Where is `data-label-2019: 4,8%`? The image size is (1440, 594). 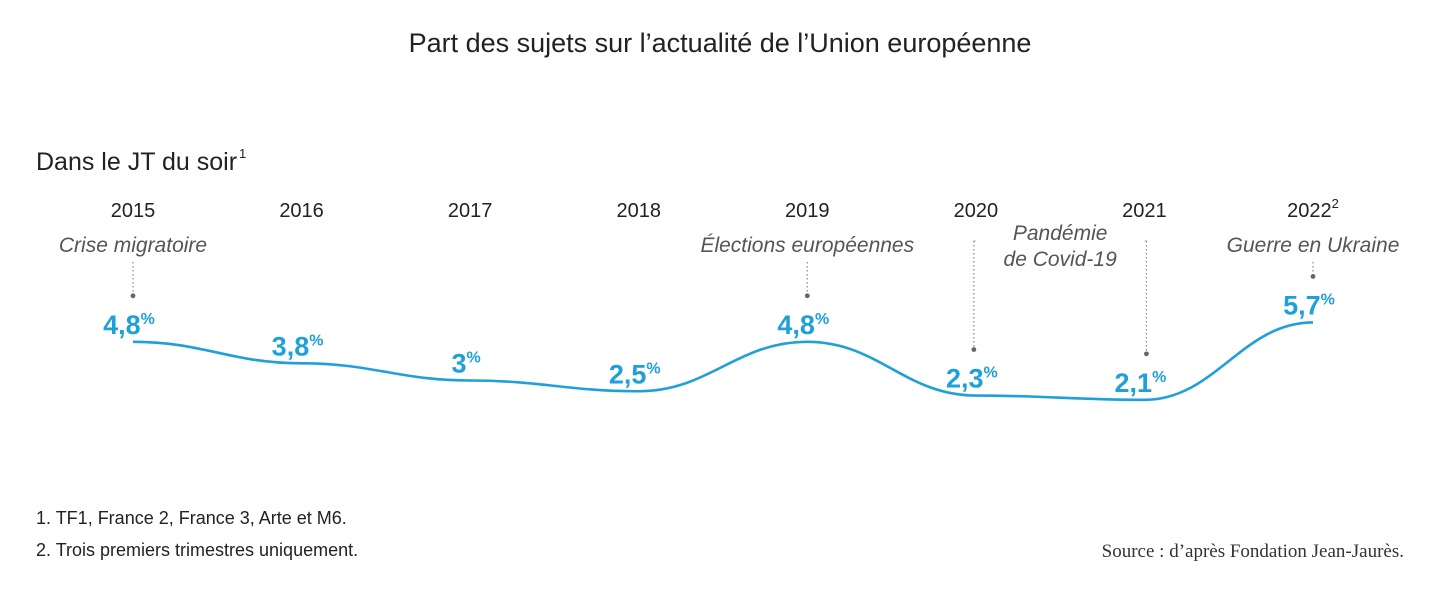
data-label-2019: 4,8% is located at coordinates (803, 325).